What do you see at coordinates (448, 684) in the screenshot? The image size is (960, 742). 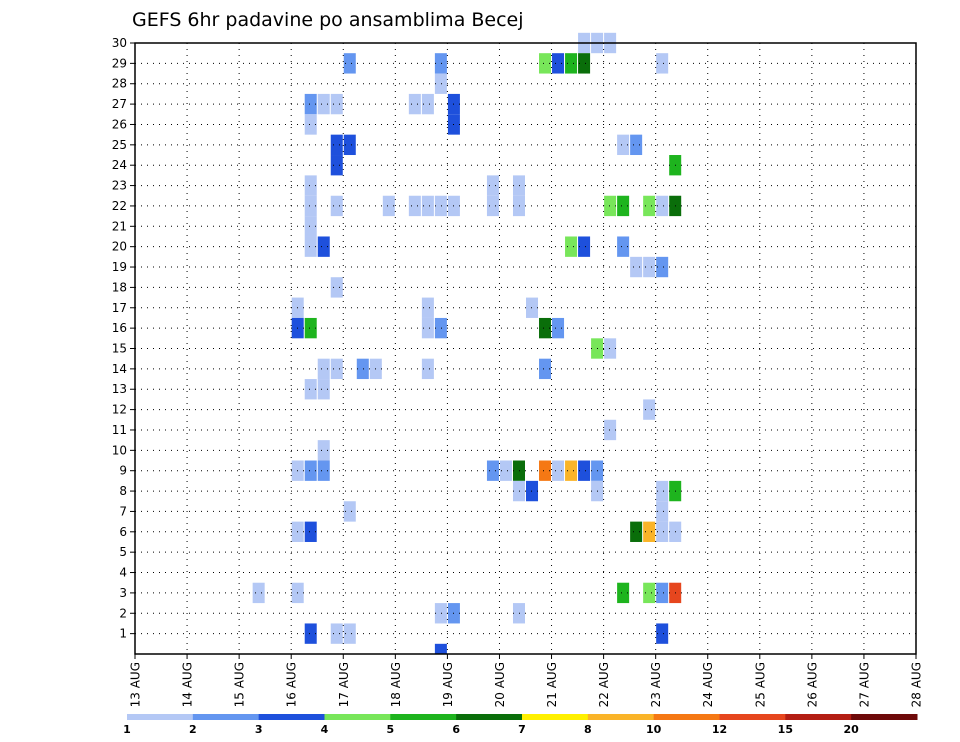 I see `x-tick-label: 19 AUG` at bounding box center [448, 684].